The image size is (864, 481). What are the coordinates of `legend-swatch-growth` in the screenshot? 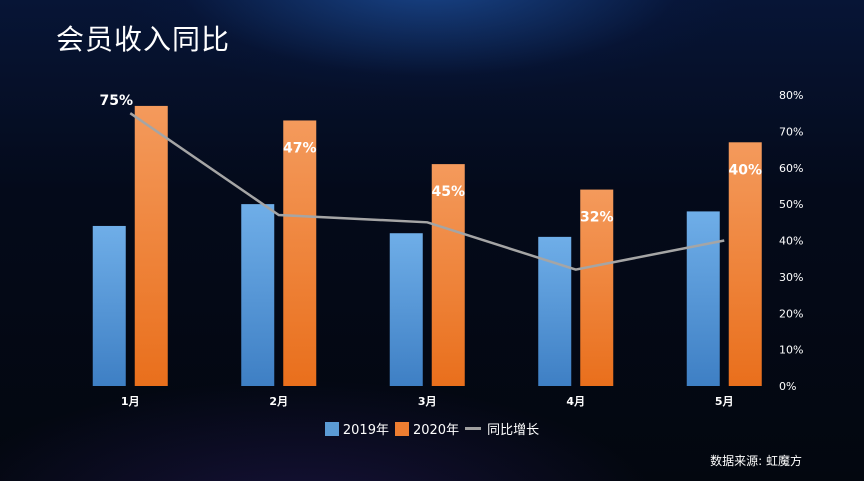 It's located at (473, 428).